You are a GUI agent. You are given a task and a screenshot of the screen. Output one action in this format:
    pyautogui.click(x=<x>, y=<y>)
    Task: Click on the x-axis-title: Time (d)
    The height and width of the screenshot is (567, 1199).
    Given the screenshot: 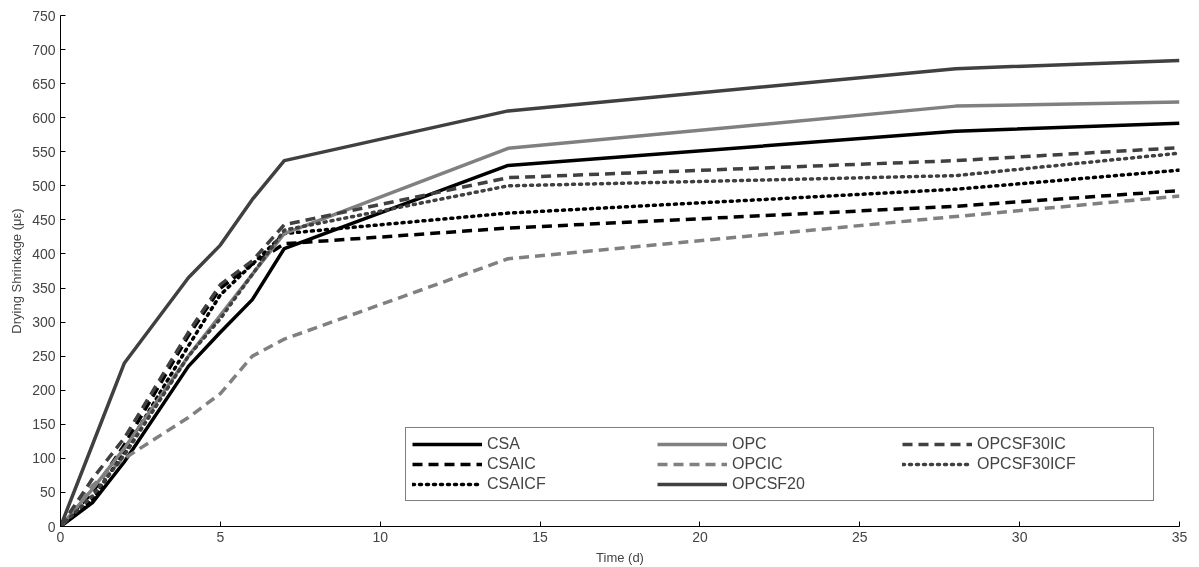 What is the action you would take?
    pyautogui.click(x=620, y=557)
    